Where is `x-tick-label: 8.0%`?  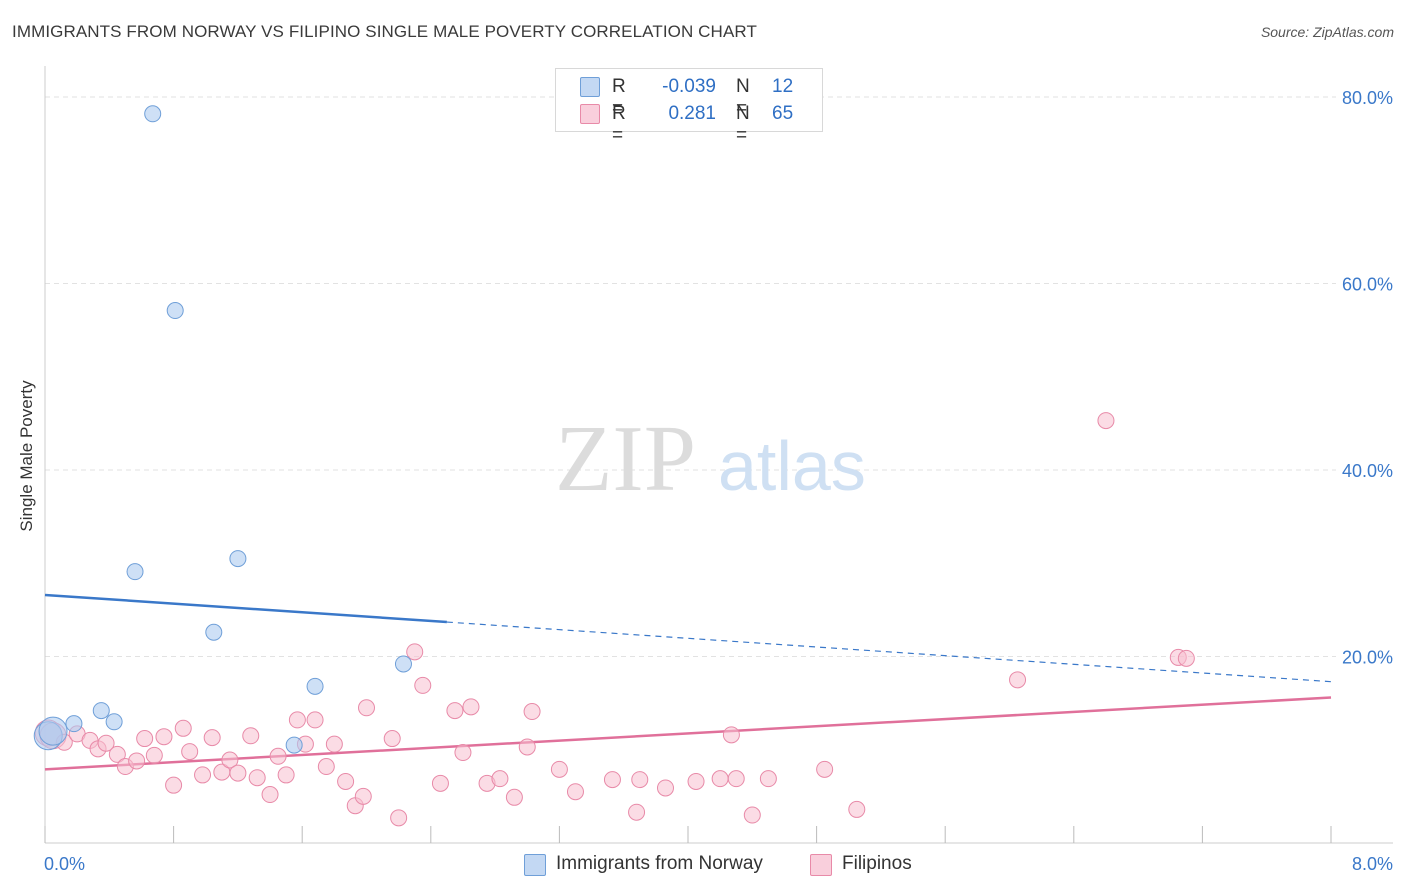 x-tick-label: 8.0% is located at coordinates (1372, 864).